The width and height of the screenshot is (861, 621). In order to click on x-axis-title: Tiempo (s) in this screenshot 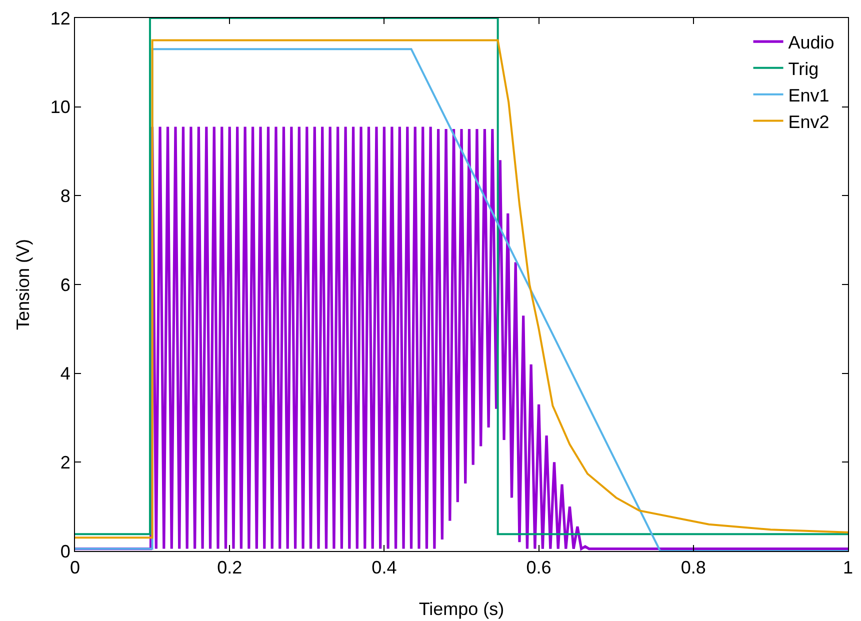, I will do `click(461, 609)`.